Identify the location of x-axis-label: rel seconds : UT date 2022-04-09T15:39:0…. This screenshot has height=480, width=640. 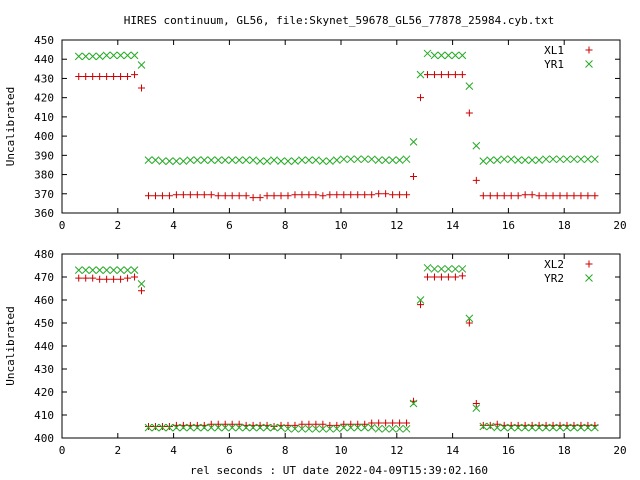
(339, 470).